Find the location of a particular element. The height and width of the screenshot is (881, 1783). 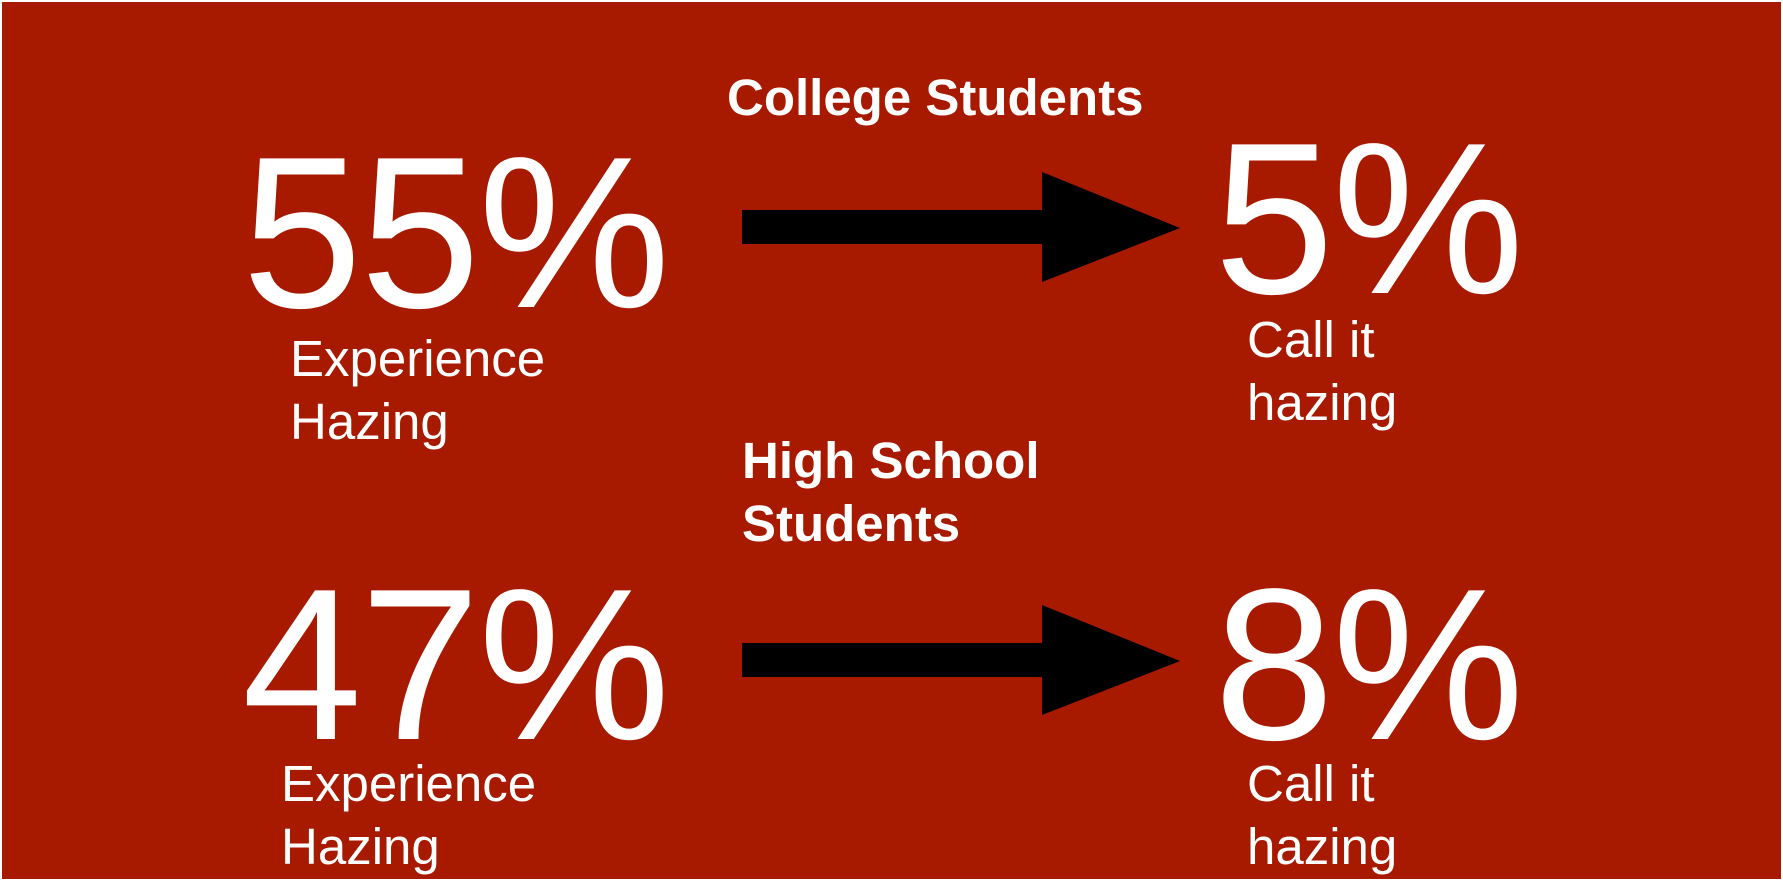

high-school-experience-label-line1: Experience is located at coordinates (409, 783).